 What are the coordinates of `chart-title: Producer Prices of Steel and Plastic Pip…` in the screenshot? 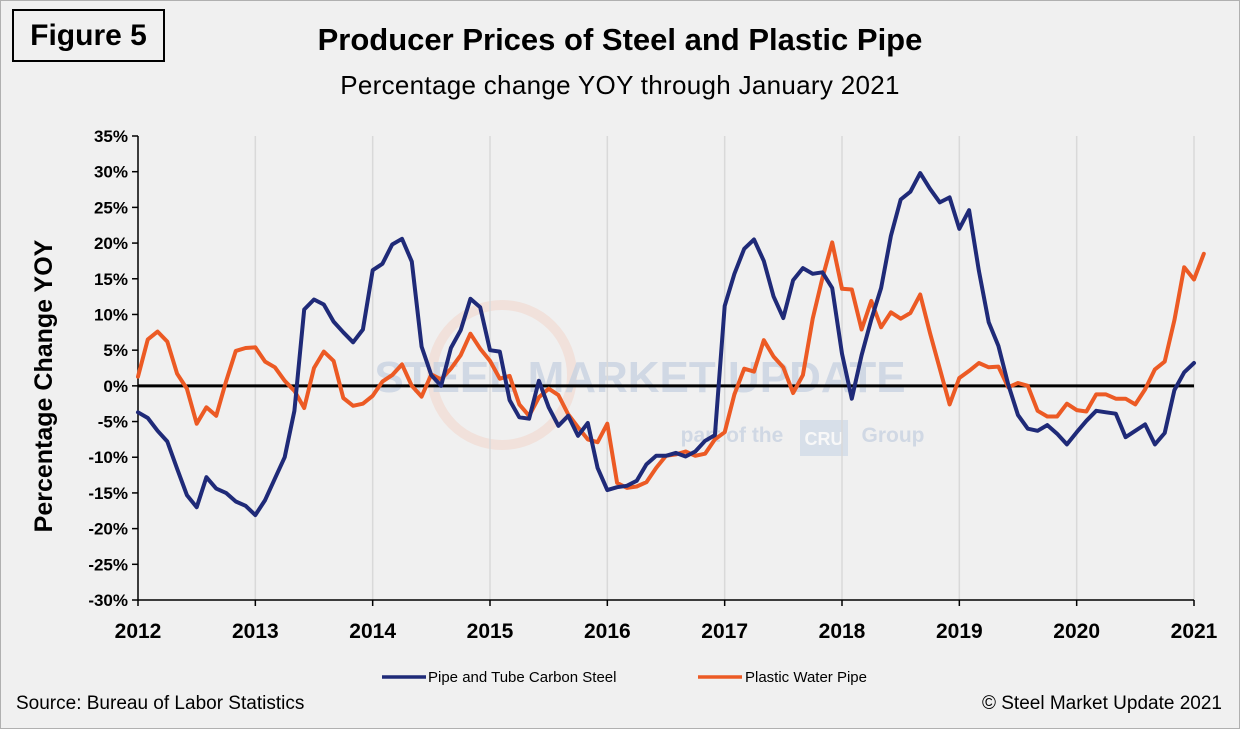 It's located at (620, 39).